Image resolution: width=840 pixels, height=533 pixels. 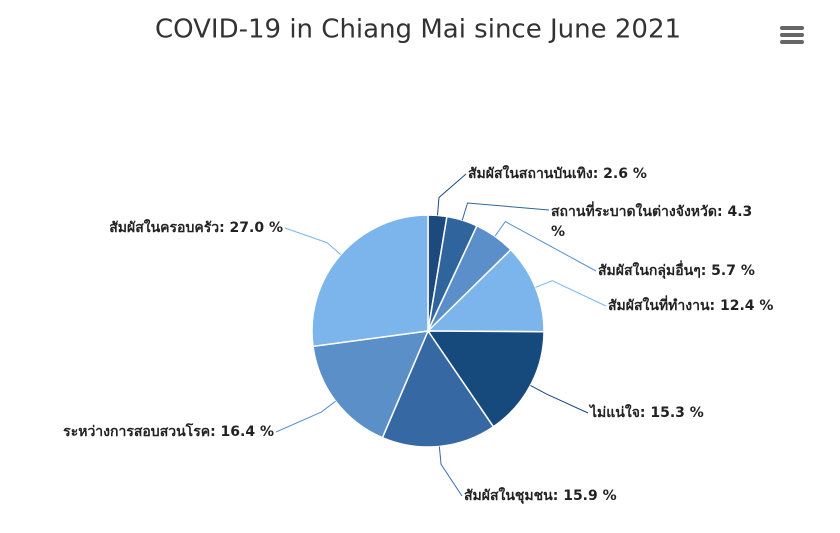 What do you see at coordinates (168, 432) in the screenshot?
I see `data-label: ระหว่างการสอบสวนโรค: 16.4 %` at bounding box center [168, 432].